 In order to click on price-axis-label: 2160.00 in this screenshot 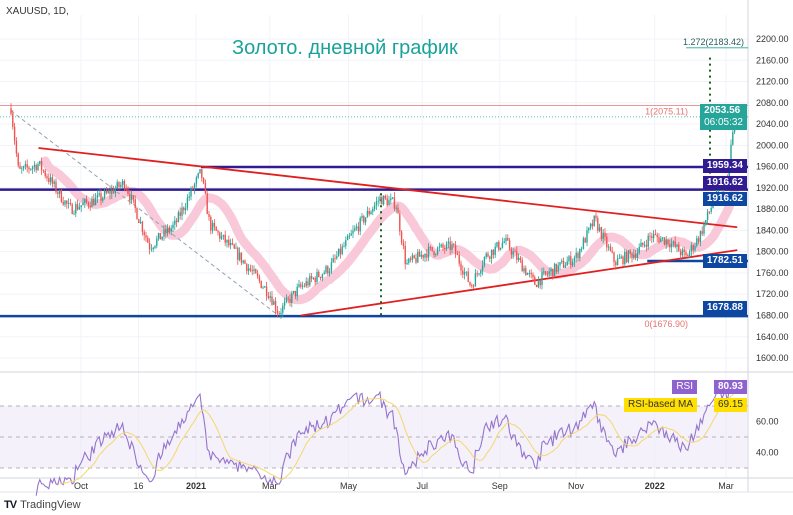, I will do `click(772, 60)`.